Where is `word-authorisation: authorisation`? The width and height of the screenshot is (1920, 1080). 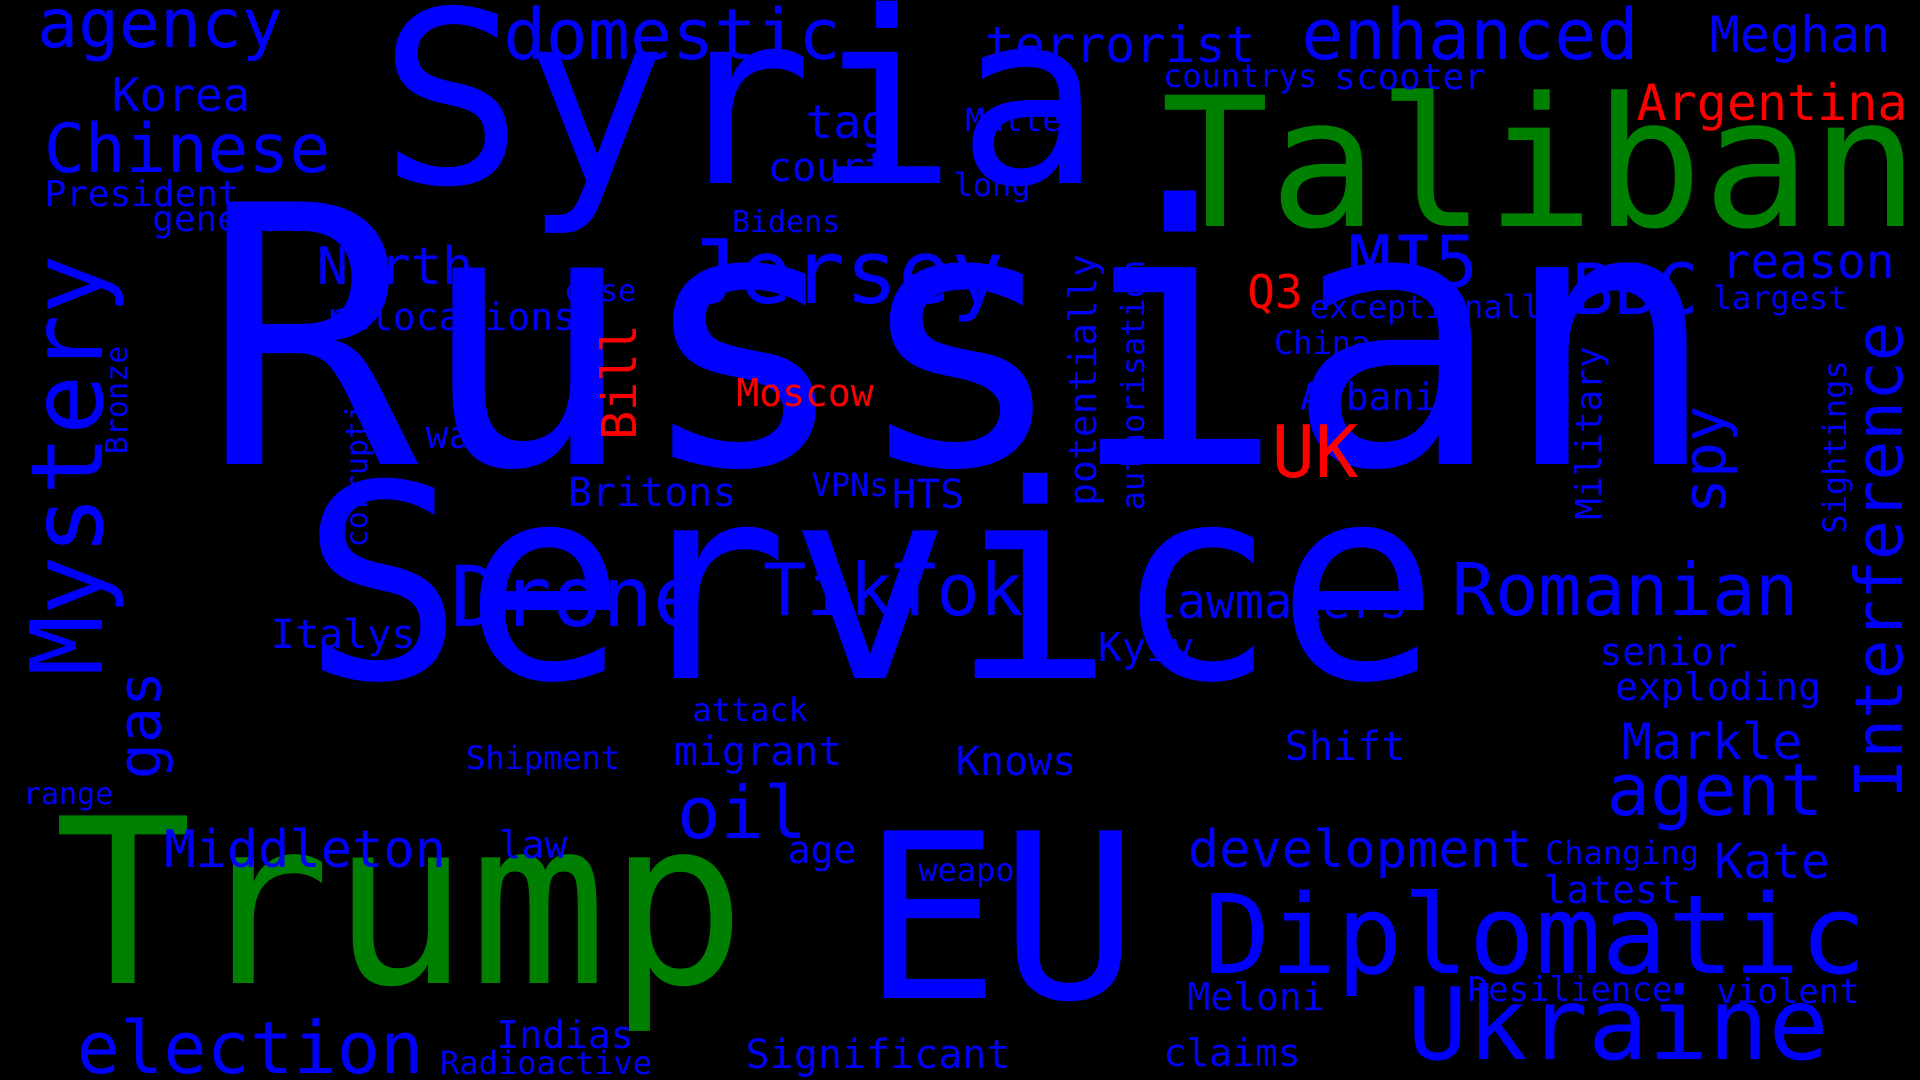
word-authorisation: authorisation is located at coordinates (1133, 385).